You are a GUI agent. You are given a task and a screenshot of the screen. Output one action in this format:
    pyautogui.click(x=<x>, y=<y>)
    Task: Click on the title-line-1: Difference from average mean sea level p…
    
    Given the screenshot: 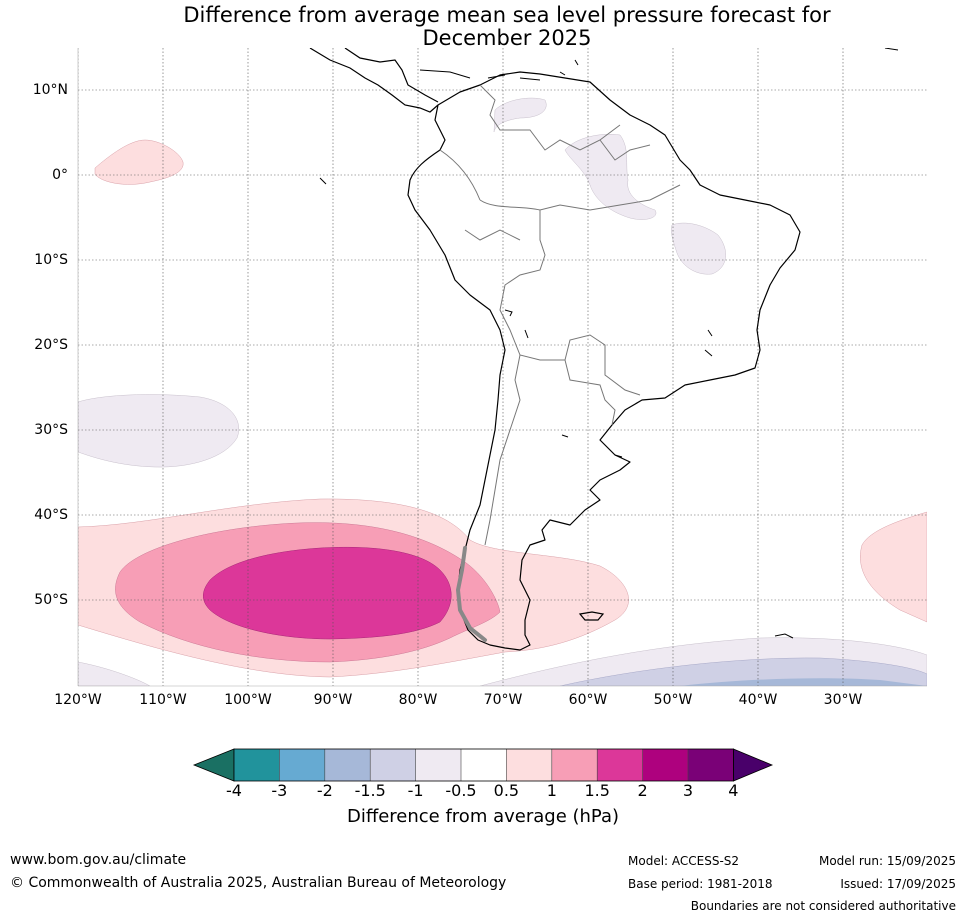 What is the action you would take?
    pyautogui.click(x=507, y=15)
    